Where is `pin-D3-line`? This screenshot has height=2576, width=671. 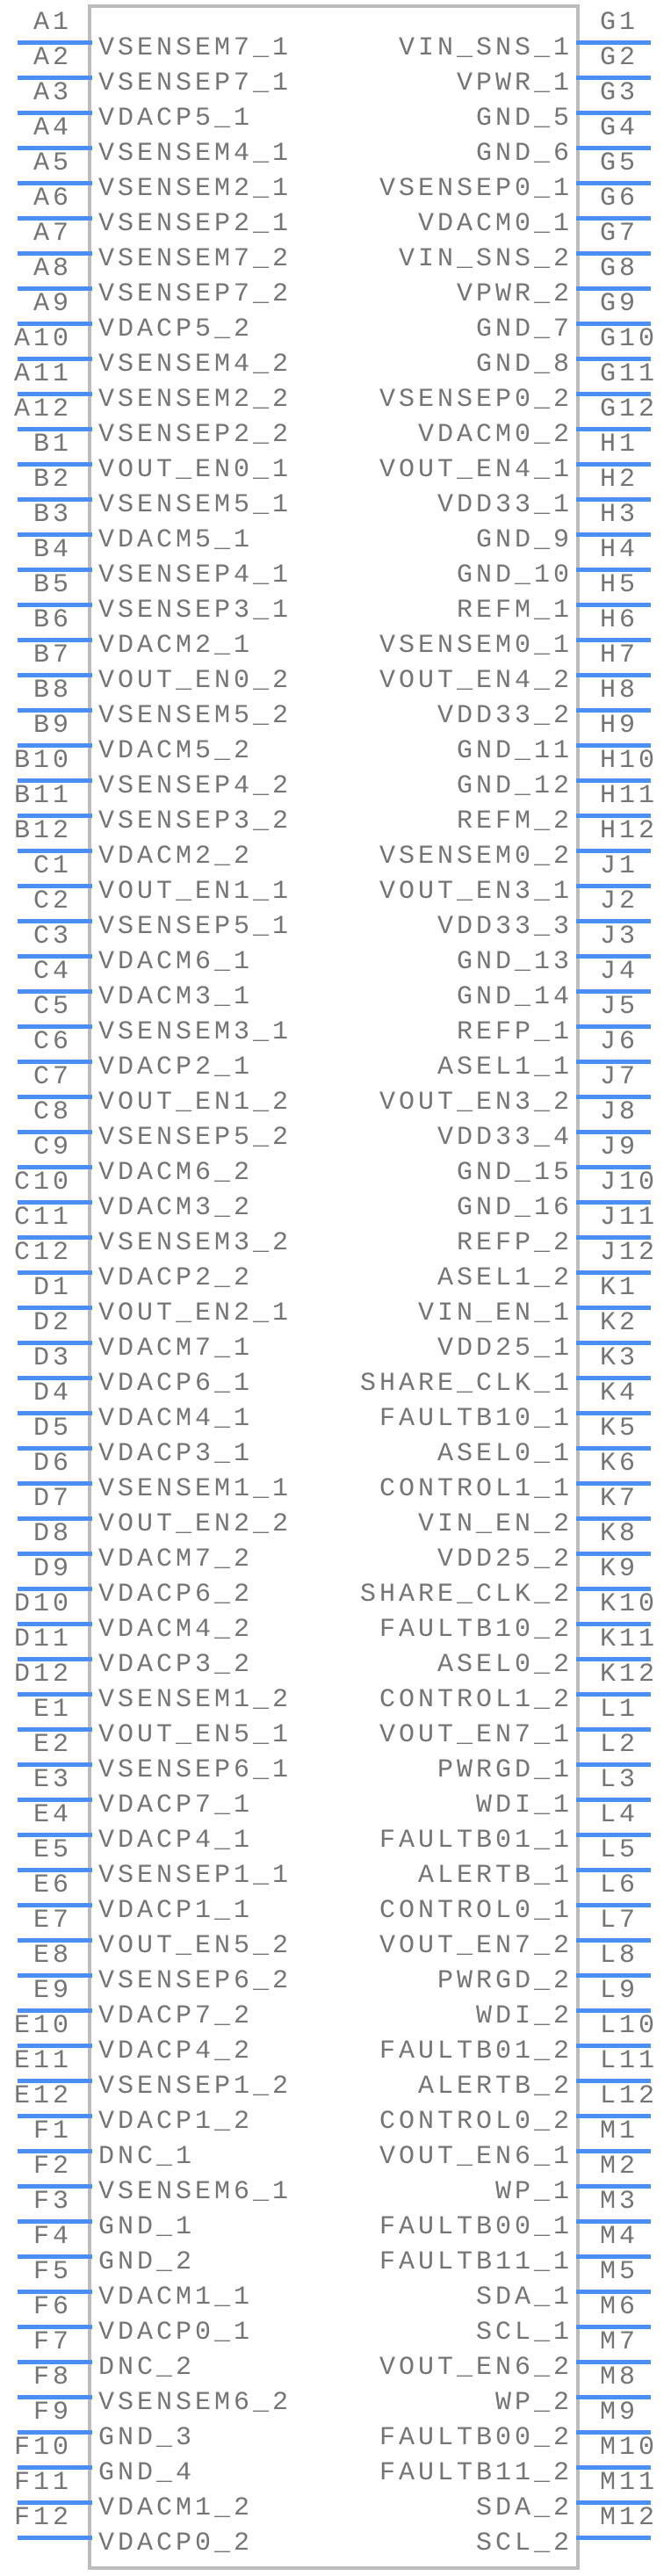 pin-D3-line is located at coordinates (55, 1378).